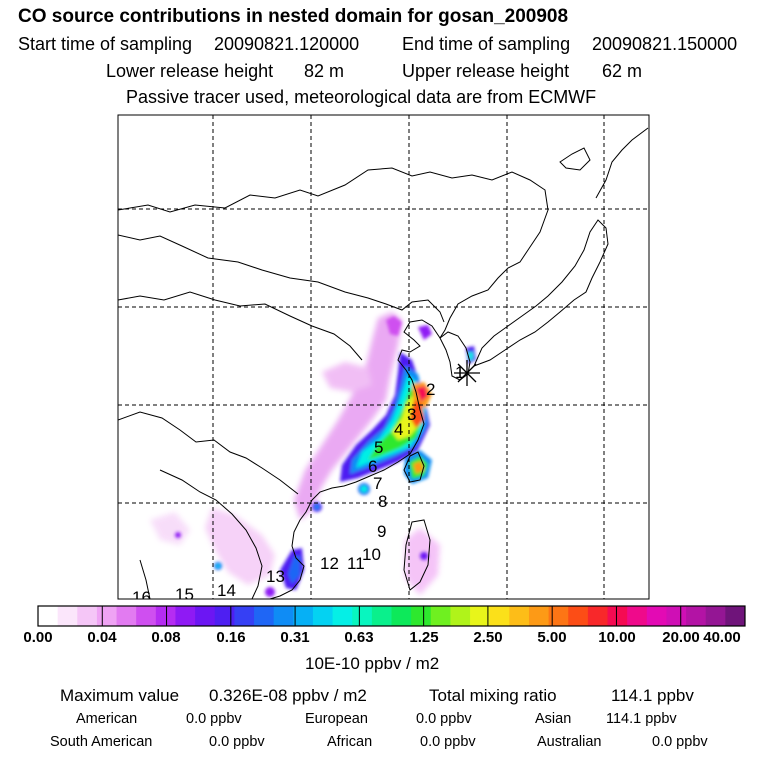 The image size is (768, 768). I want to click on track-labels: 1 2 3 4 5 6 7 8 9 10 11 12 13 14 15 16, so click(298, 485).